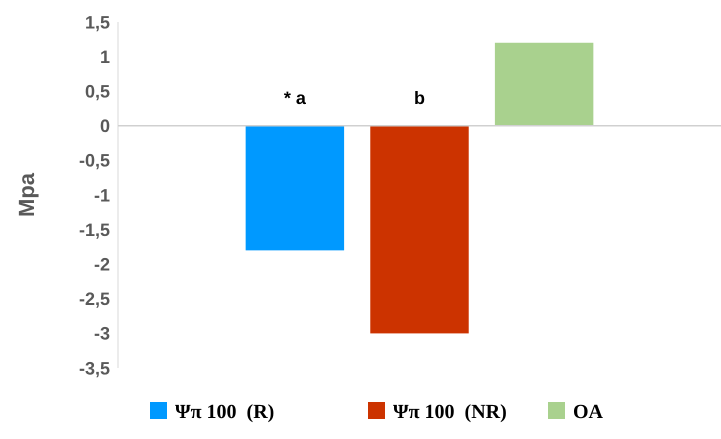 Image resolution: width=721 pixels, height=439 pixels. What do you see at coordinates (295, 98) in the screenshot?
I see `annotation: * a` at bounding box center [295, 98].